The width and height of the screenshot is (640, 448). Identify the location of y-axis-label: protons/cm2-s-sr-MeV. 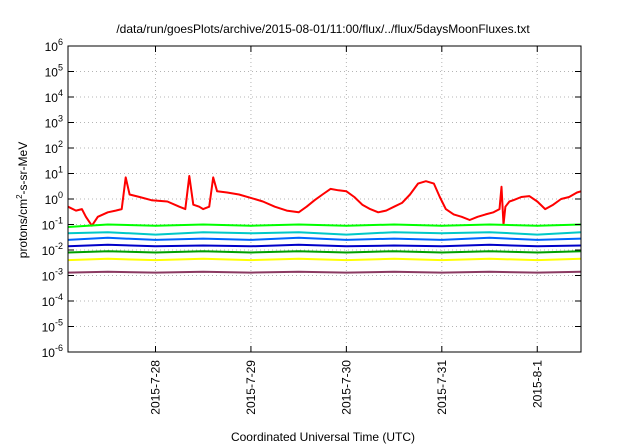
(22, 200).